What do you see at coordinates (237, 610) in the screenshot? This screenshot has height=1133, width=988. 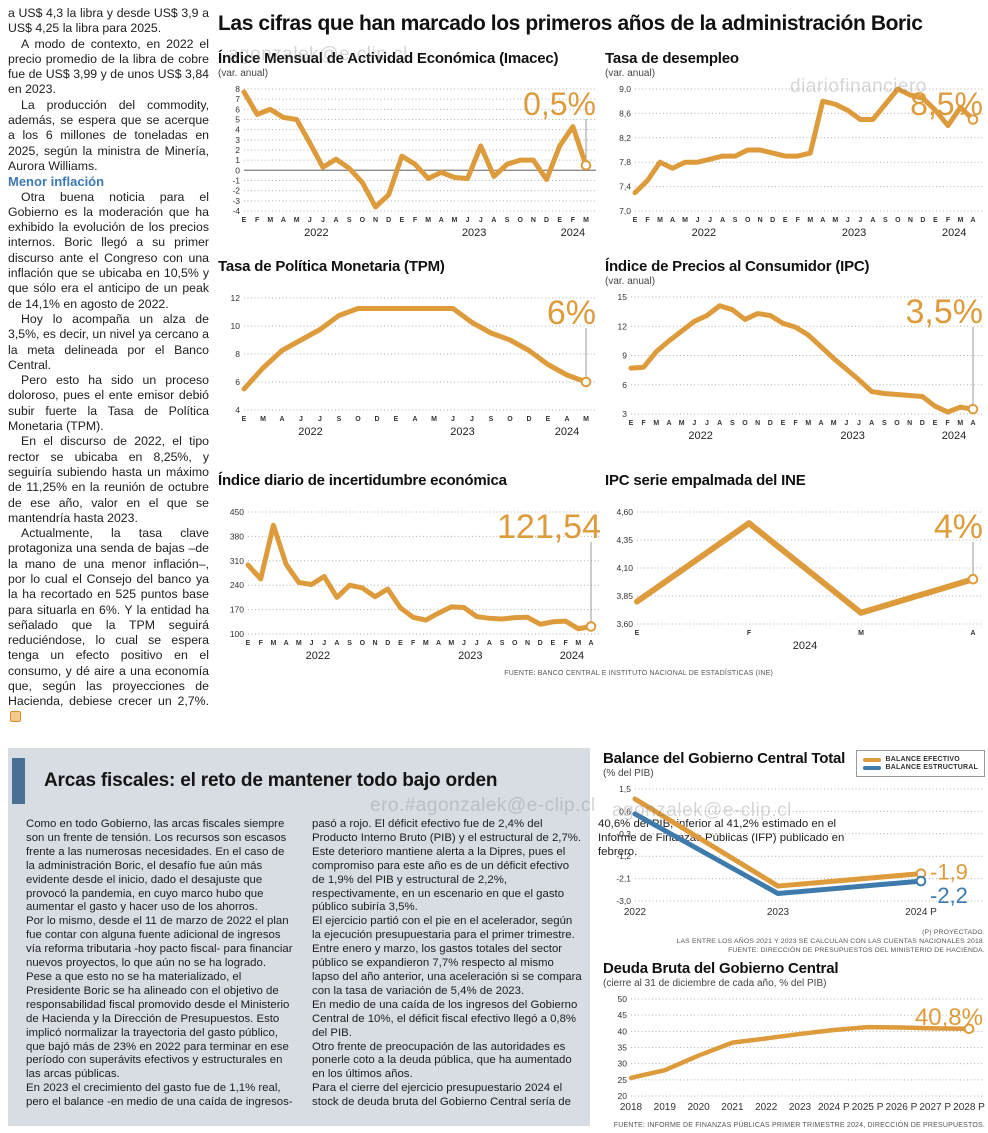 I see `svg-text: 170` at bounding box center [237, 610].